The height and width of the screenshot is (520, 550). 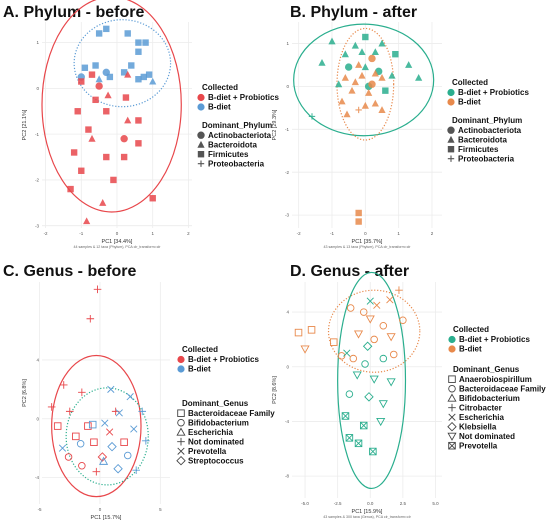 I want to click on legend-shape-label: Actinobacteriota, so click(x=240, y=135).